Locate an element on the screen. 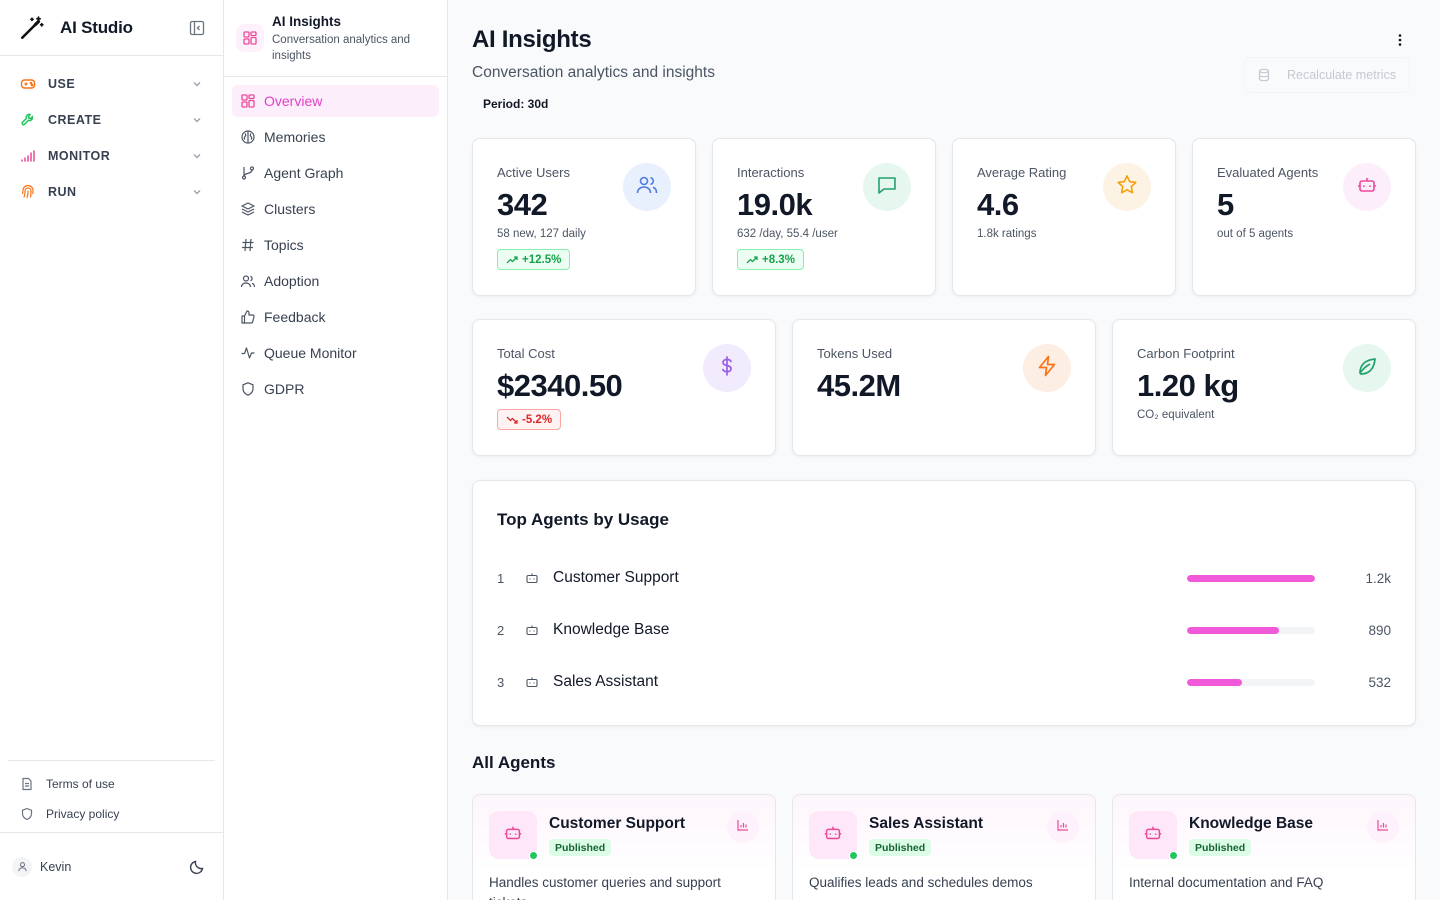 The width and height of the screenshot is (1440, 900). nav-create: CREATE is located at coordinates (111, 120).